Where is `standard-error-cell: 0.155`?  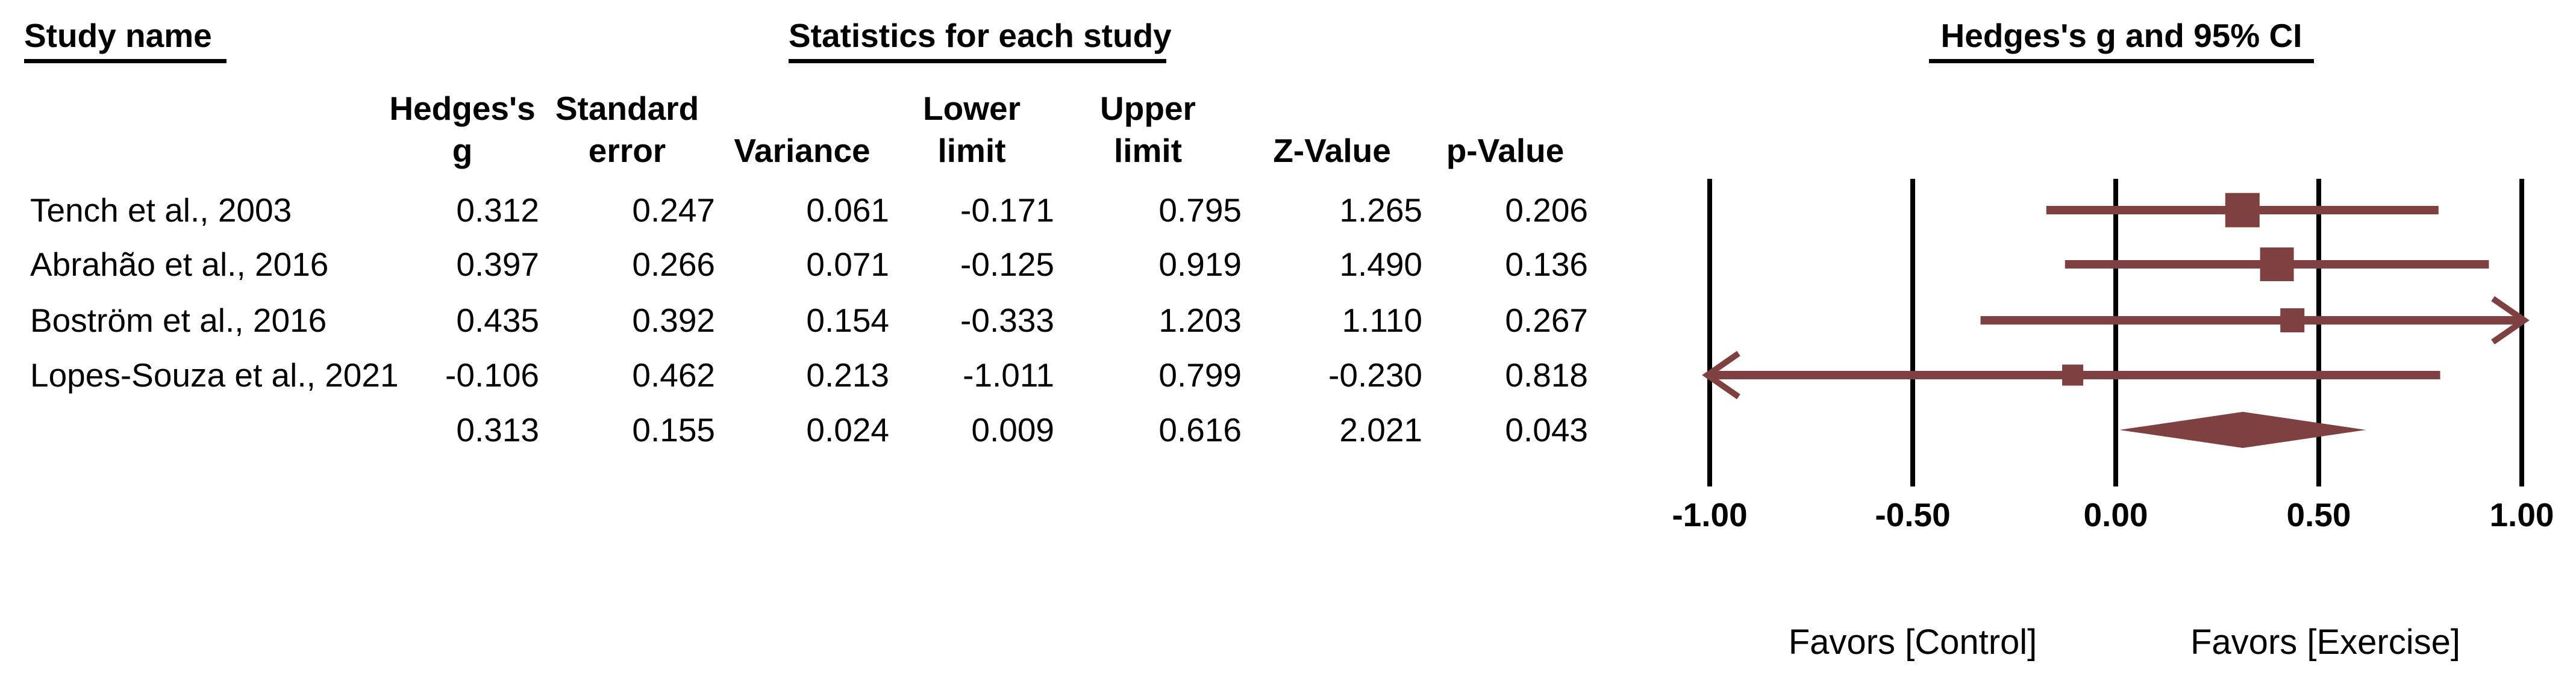 standard-error-cell: 0.155 is located at coordinates (674, 430).